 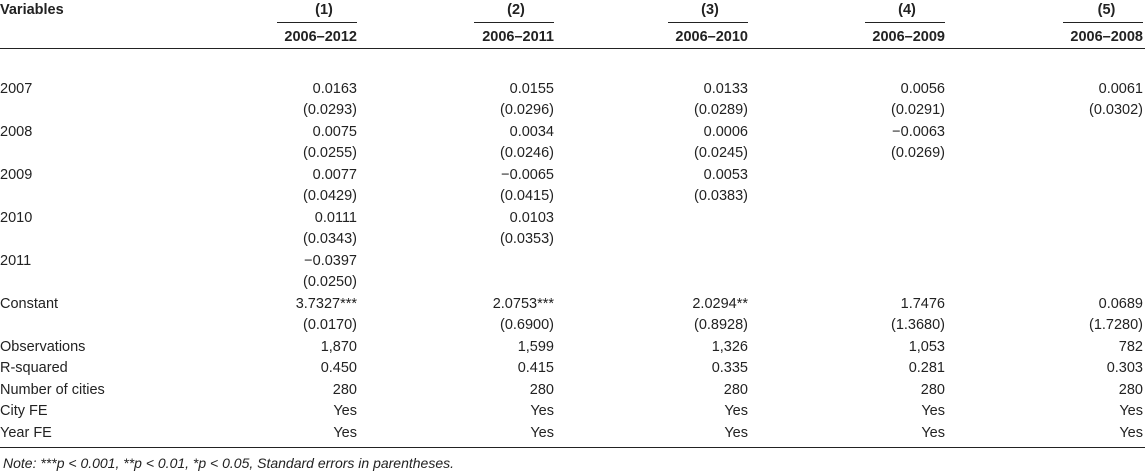 What do you see at coordinates (725, 88) in the screenshot?
I see `cell-model-3: 0.0133` at bounding box center [725, 88].